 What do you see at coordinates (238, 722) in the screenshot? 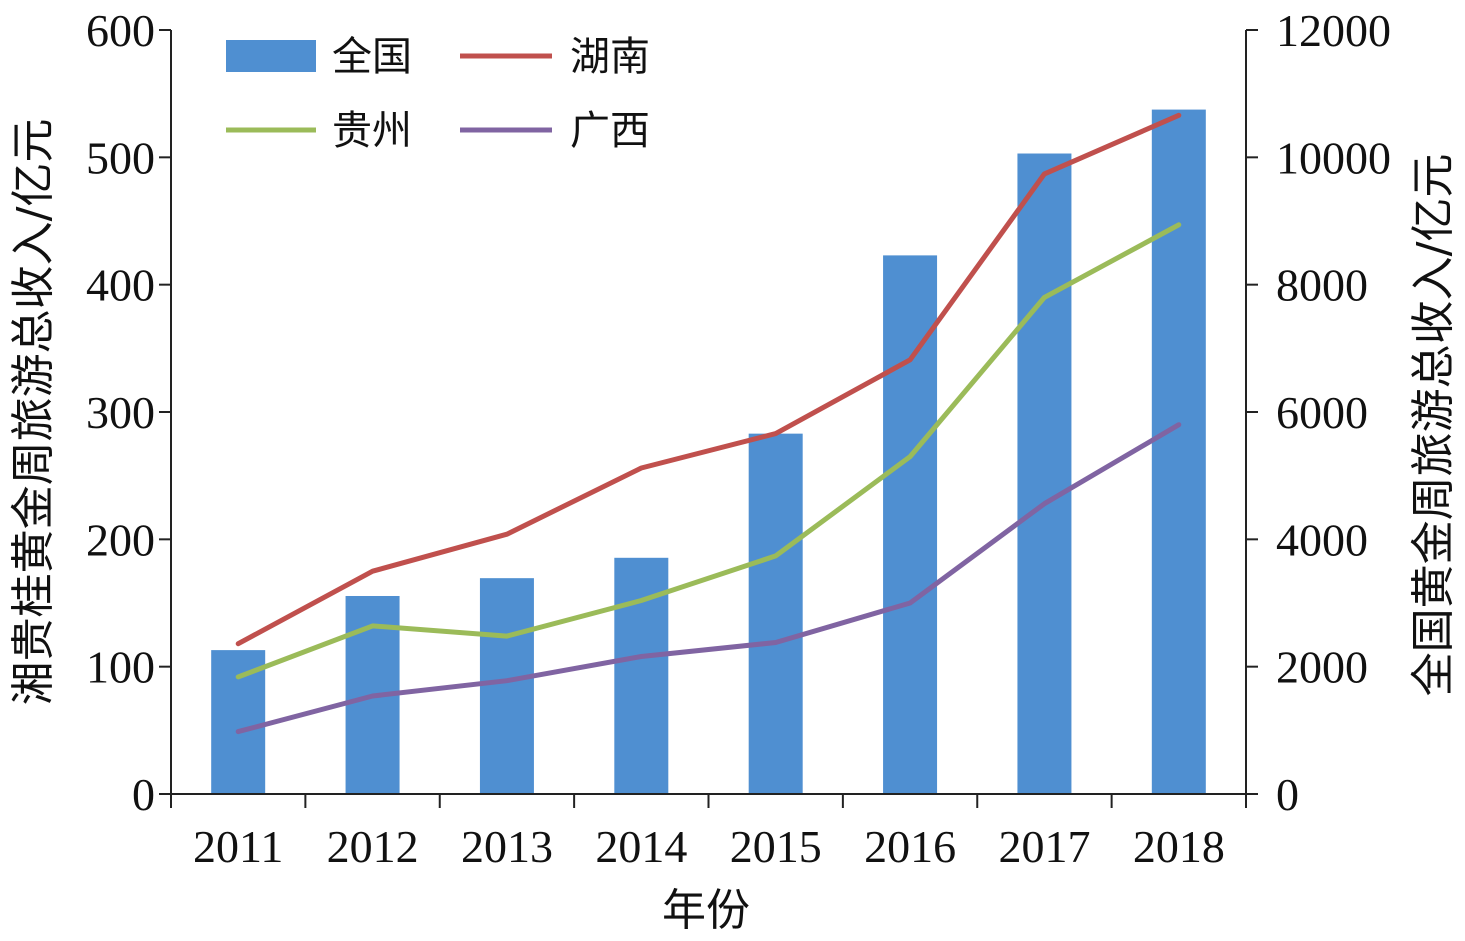
I see `bar-2011` at bounding box center [238, 722].